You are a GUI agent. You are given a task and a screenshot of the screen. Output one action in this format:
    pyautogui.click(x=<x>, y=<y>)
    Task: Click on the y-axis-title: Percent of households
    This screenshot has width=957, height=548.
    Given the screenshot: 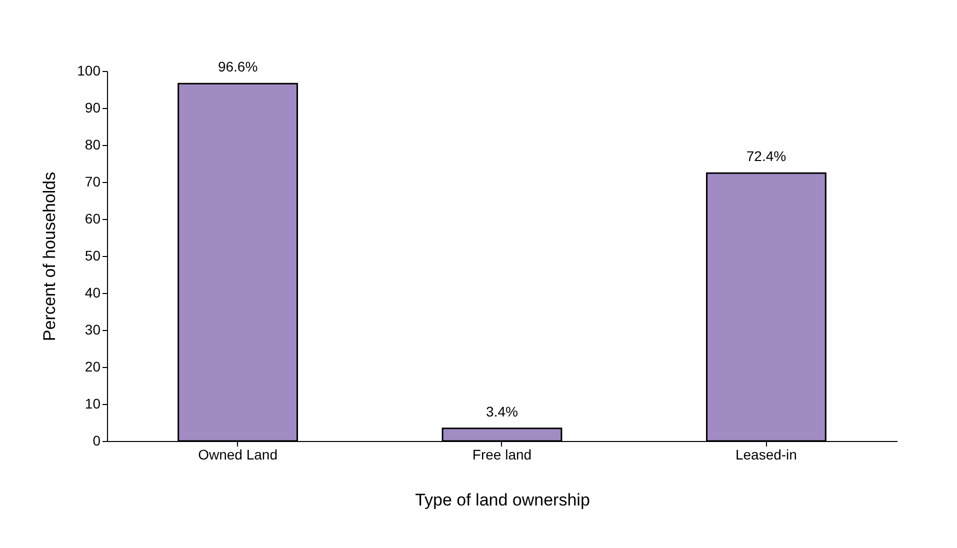 What is the action you would take?
    pyautogui.click(x=50, y=257)
    